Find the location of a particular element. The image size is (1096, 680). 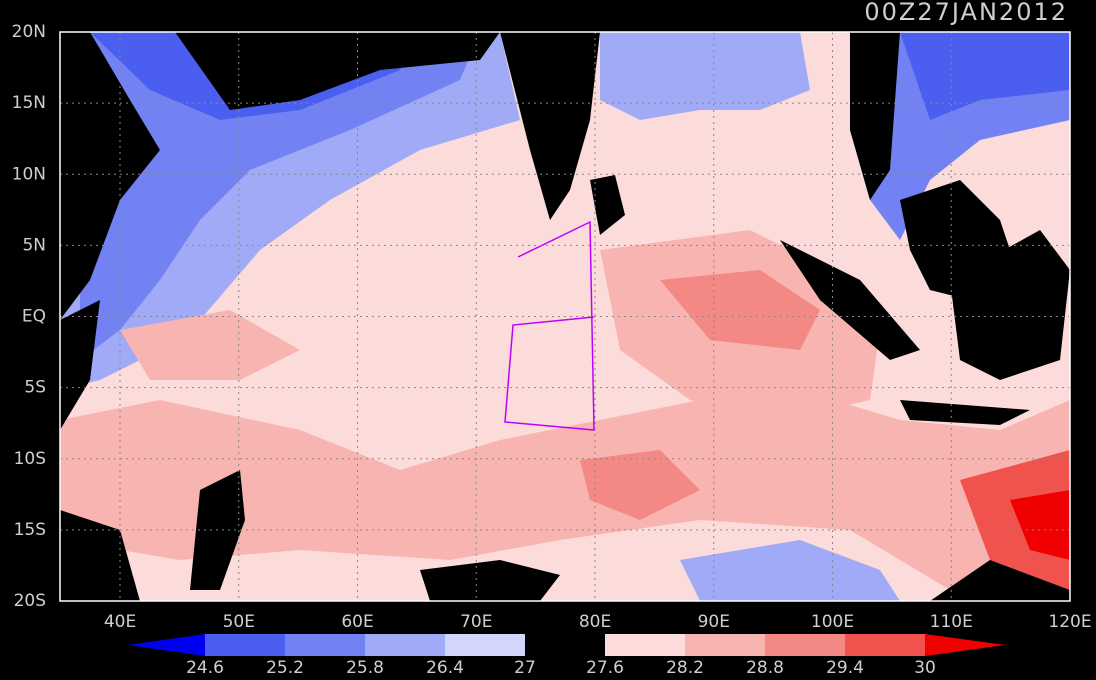

colorbar-label: 24.6 is located at coordinates (205, 668).